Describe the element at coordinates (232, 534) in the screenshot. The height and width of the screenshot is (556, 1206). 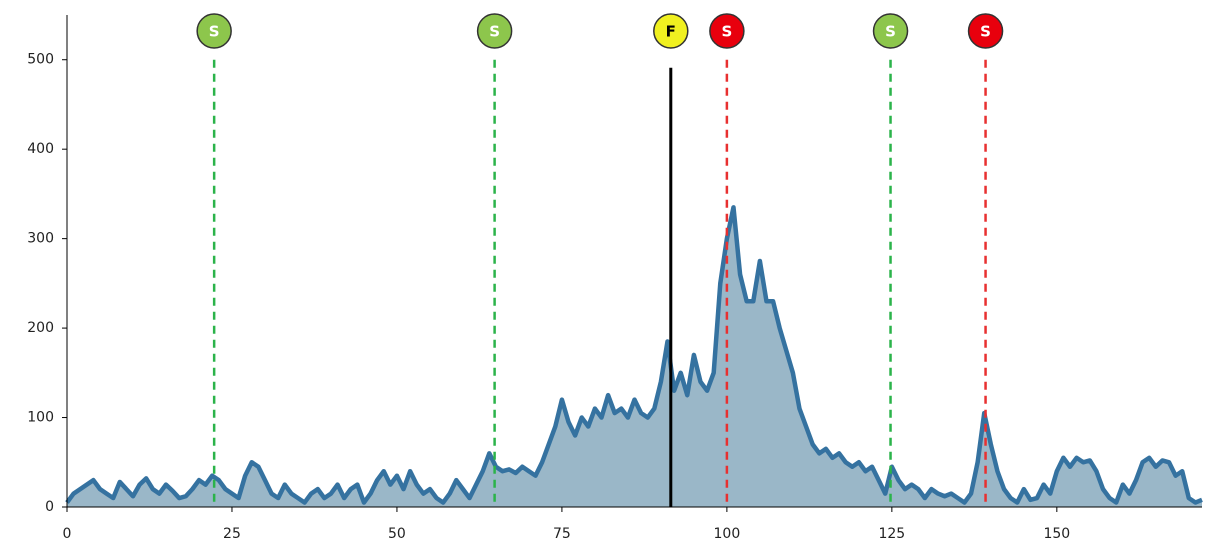
I see `x-tick-label: 25` at that location.